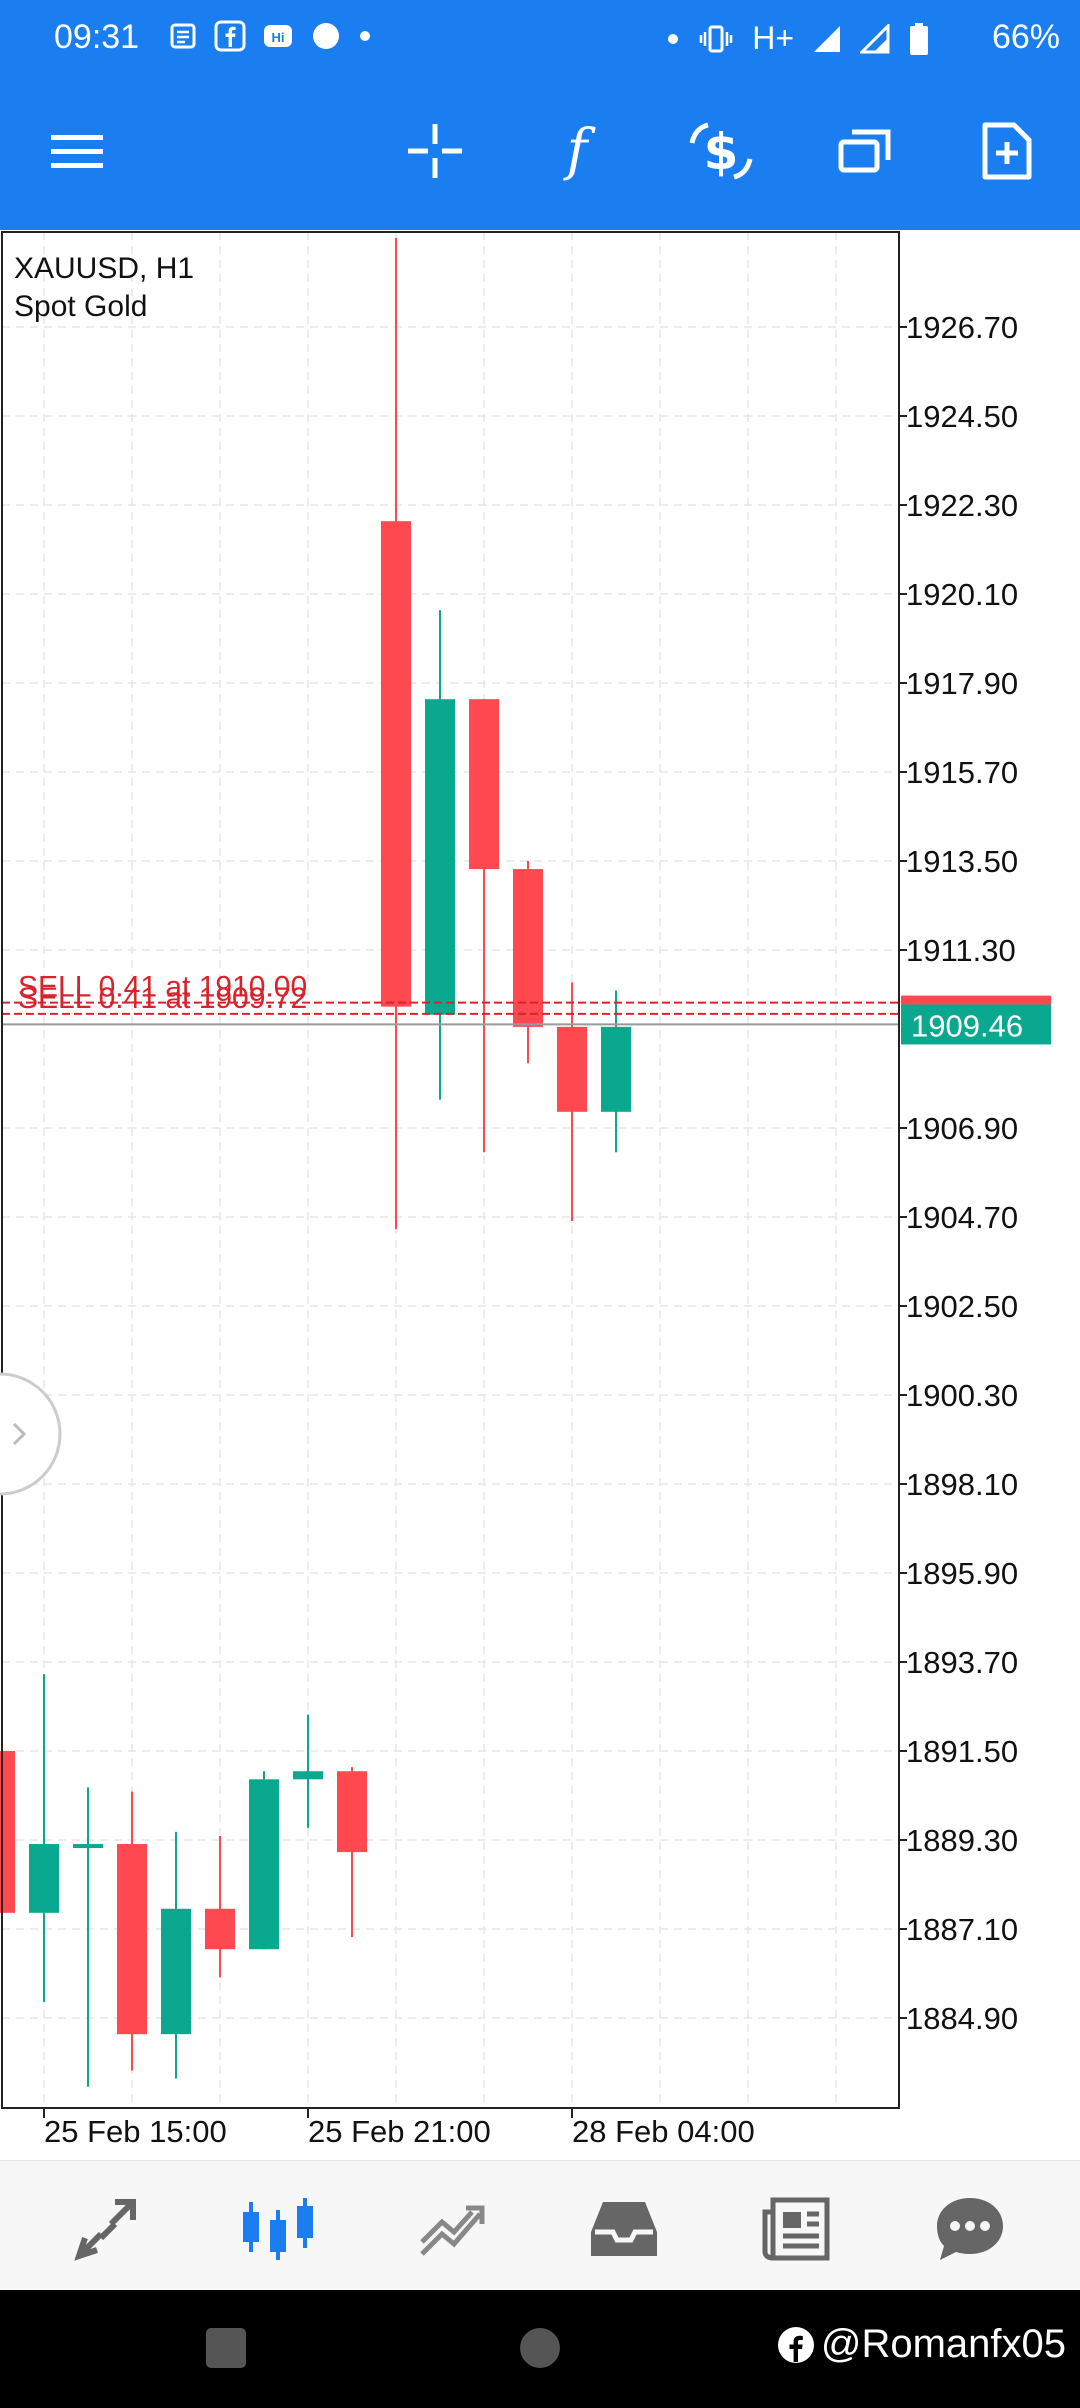  I want to click on symbol-description: Spot Gold, so click(81, 306).